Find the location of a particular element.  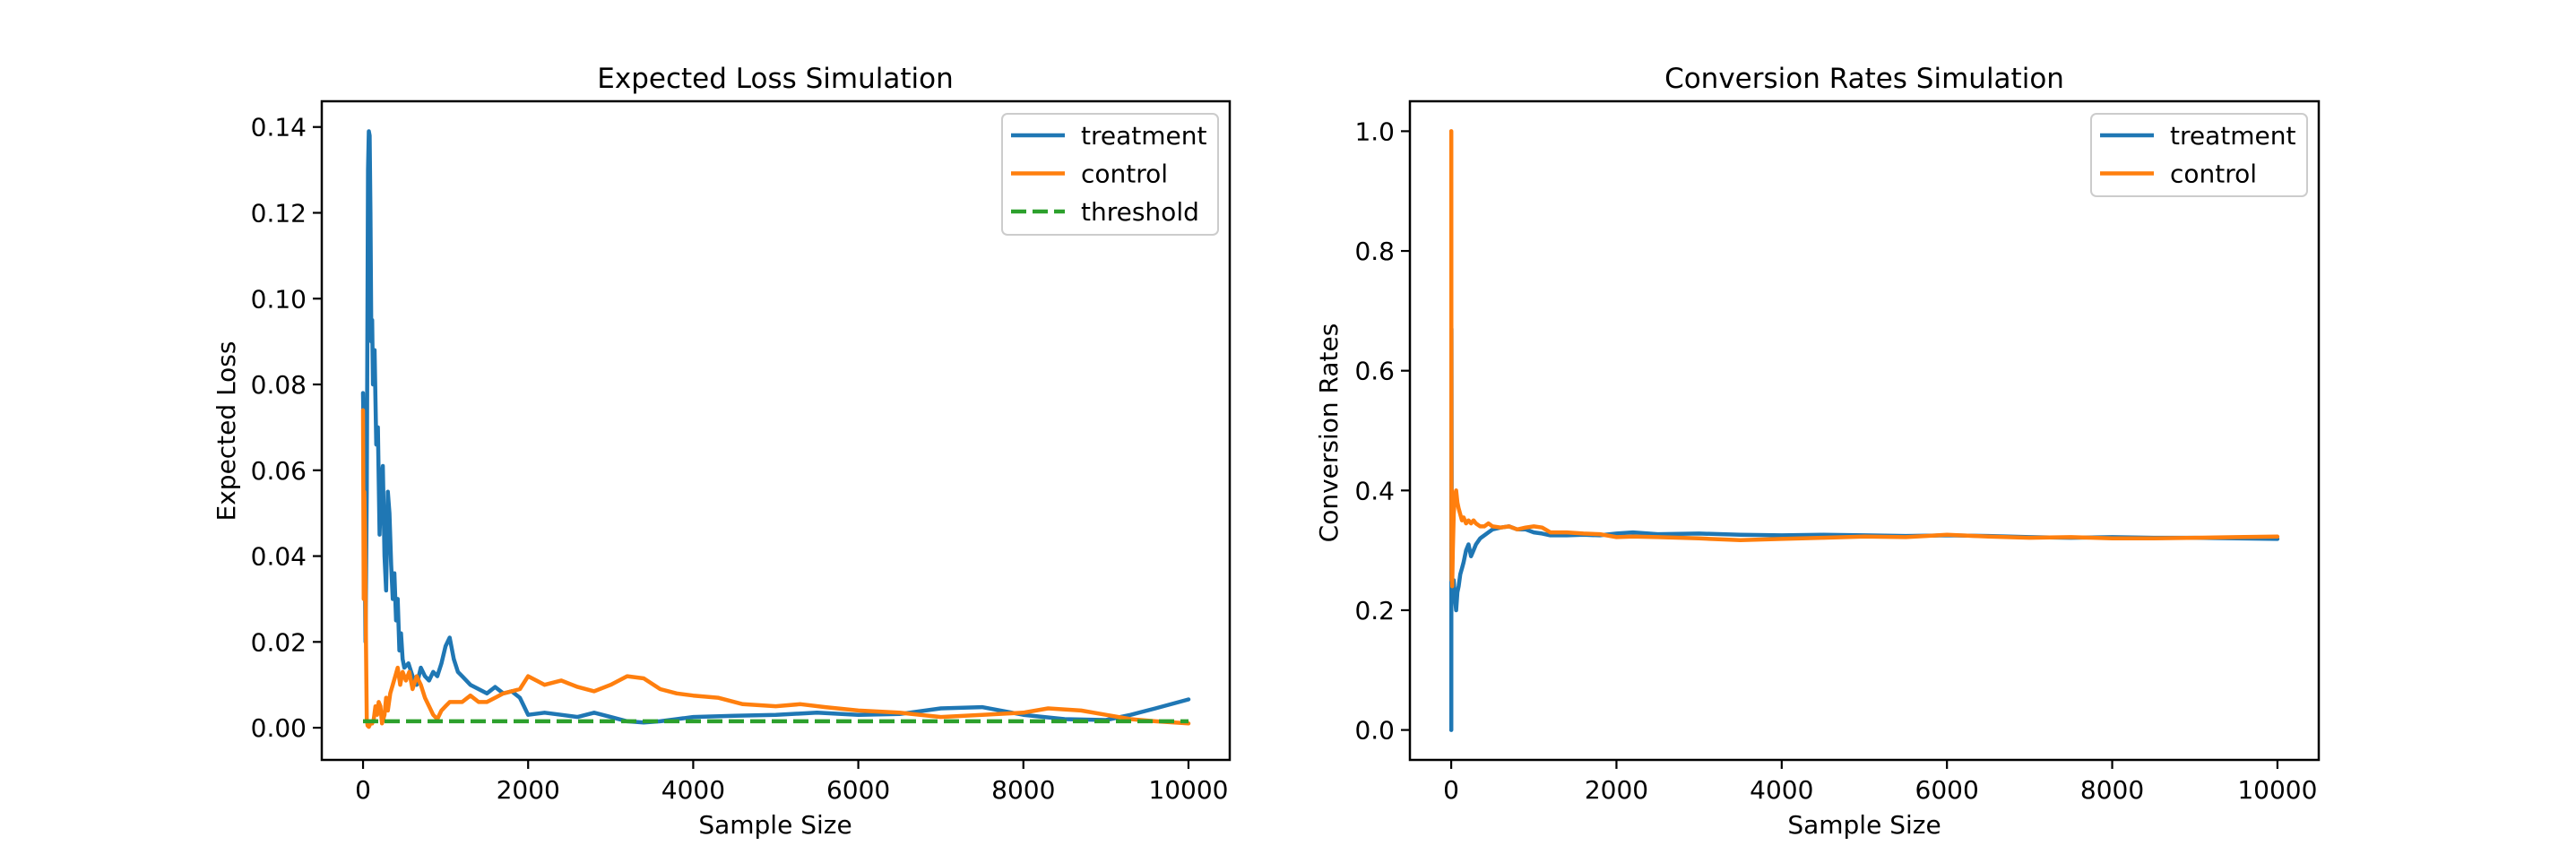

y-tick-label: 0.04 is located at coordinates (279, 557).